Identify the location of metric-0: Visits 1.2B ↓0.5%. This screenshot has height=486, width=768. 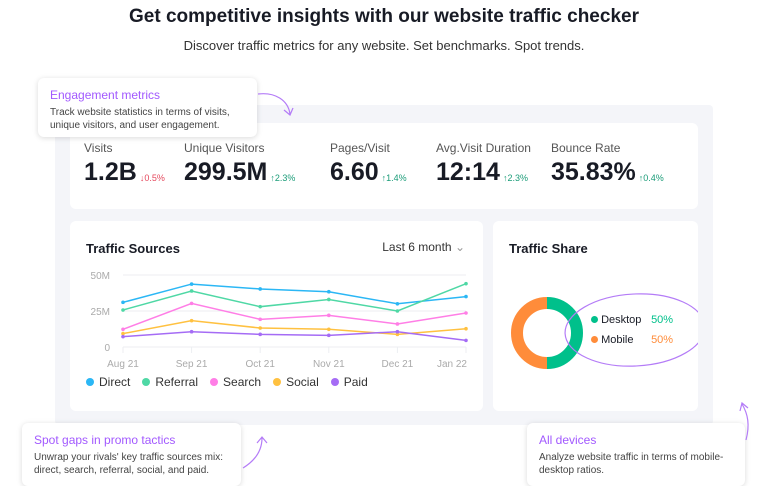
(124, 164).